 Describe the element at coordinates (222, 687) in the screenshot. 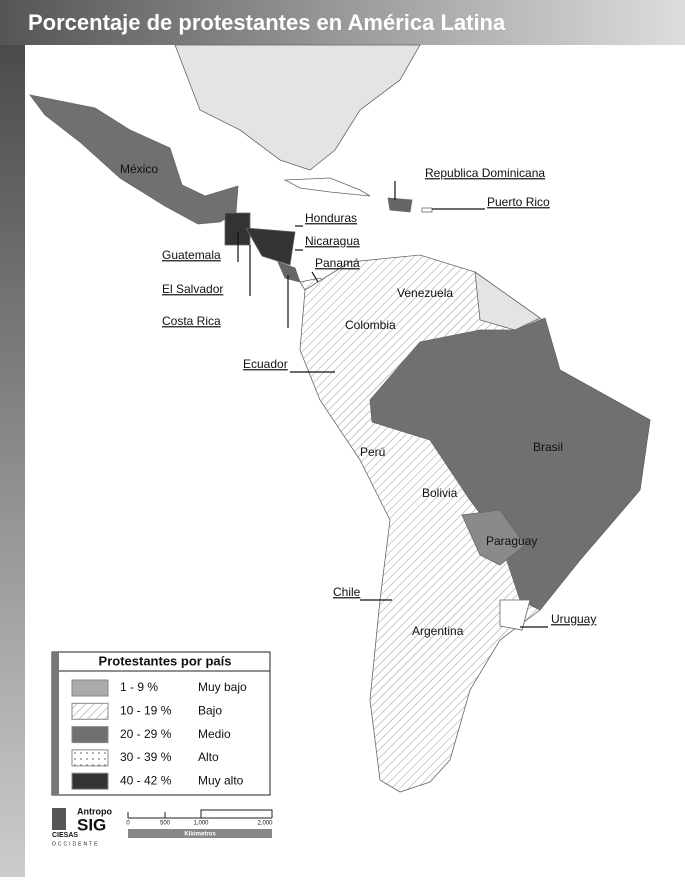

I see `legend-level: Muy bajo` at that location.